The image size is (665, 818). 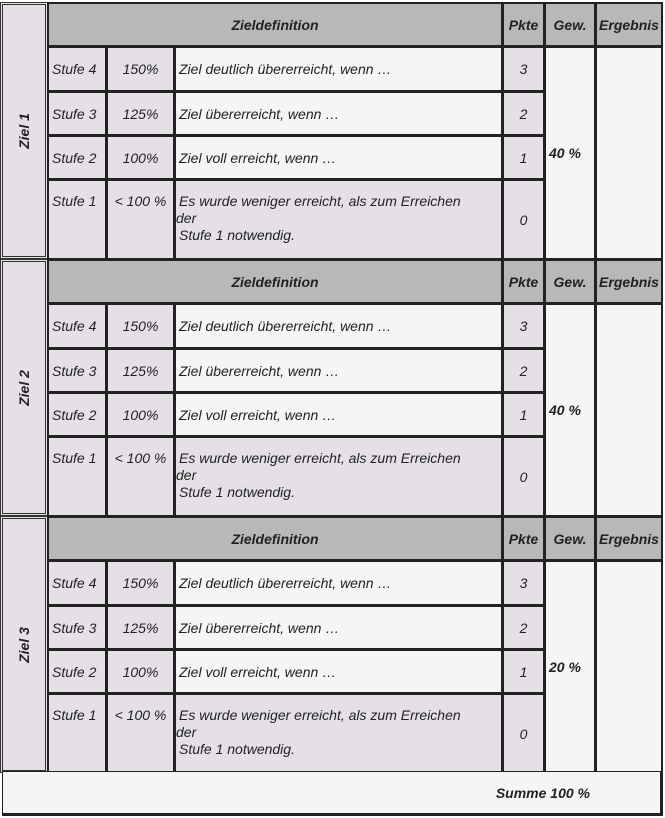 I want to click on goal-label: Ziel 1, so click(x=24, y=130).